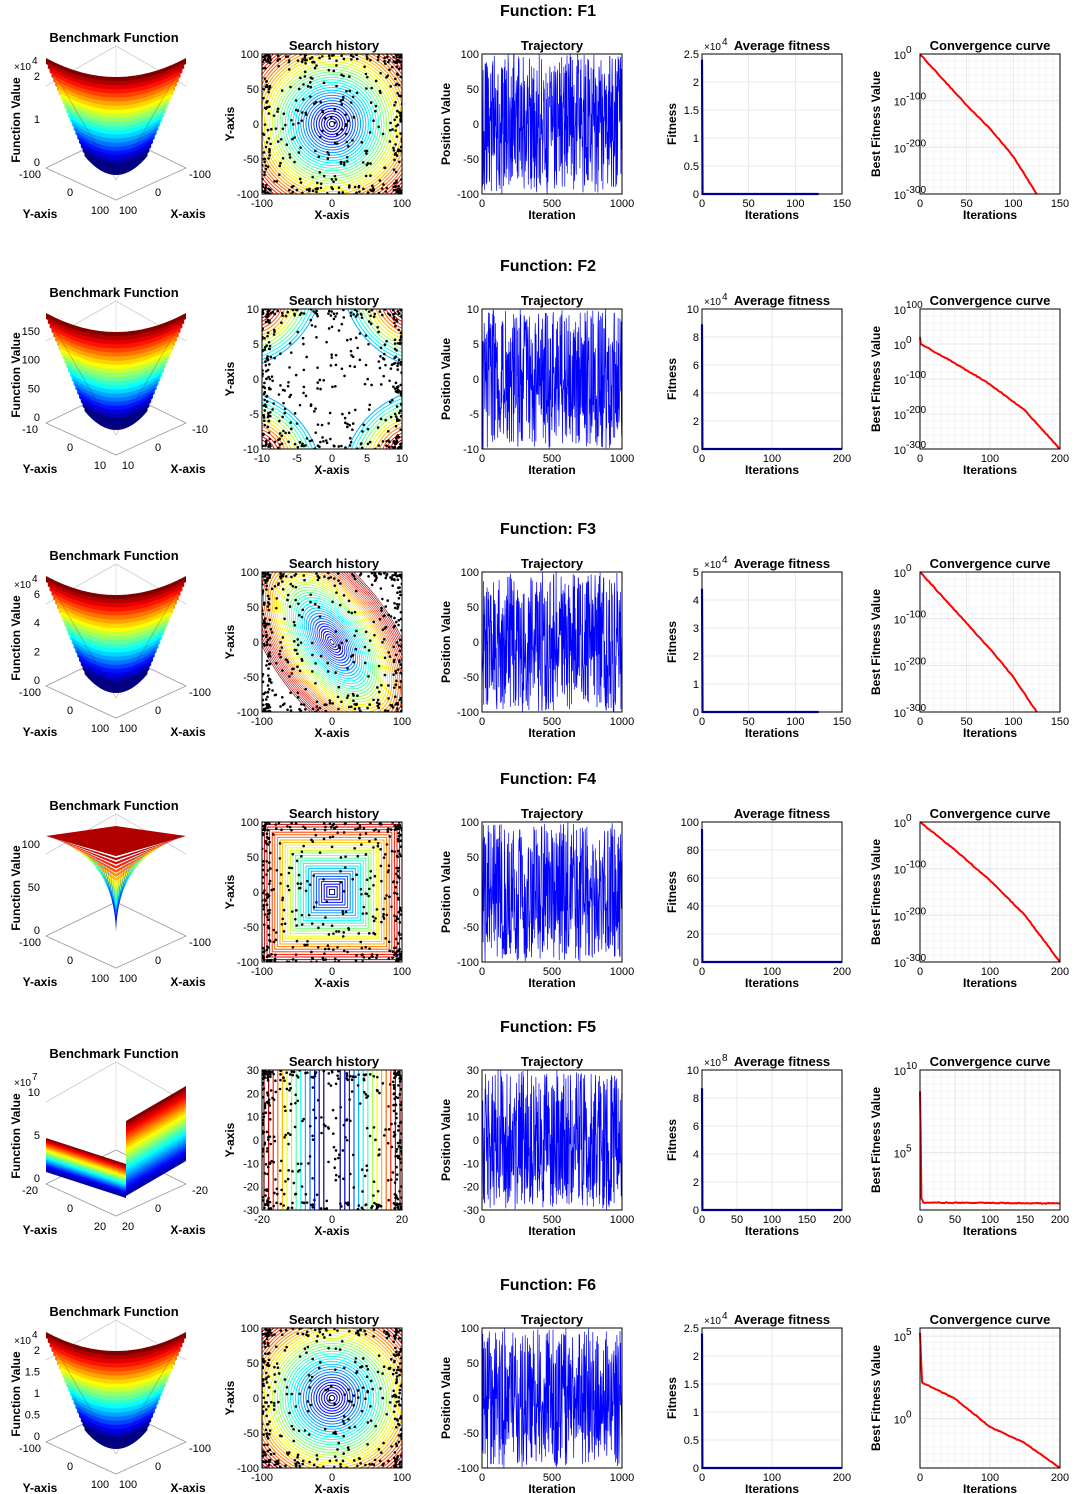  What do you see at coordinates (262, 1220) in the screenshot?
I see `x-tick-label: -20` at bounding box center [262, 1220].